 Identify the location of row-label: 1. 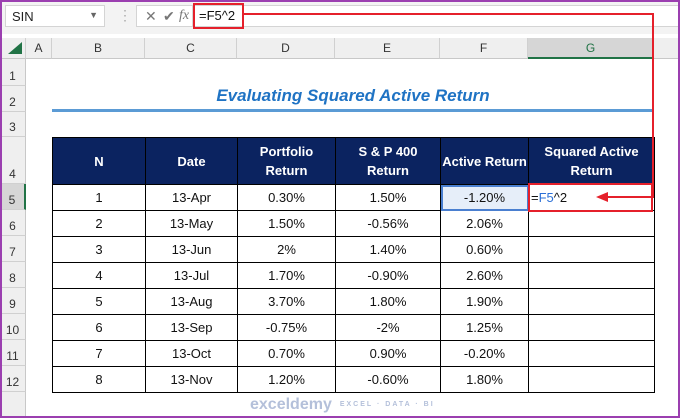
(12, 76).